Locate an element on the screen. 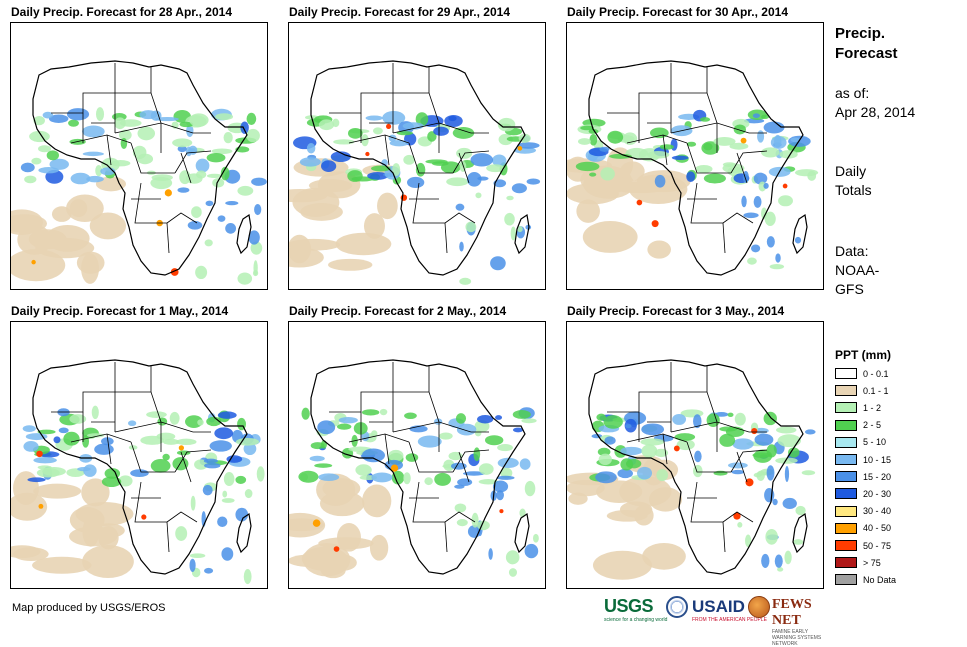 This screenshot has height=647, width=967. legend-swatch is located at coordinates (846, 545).